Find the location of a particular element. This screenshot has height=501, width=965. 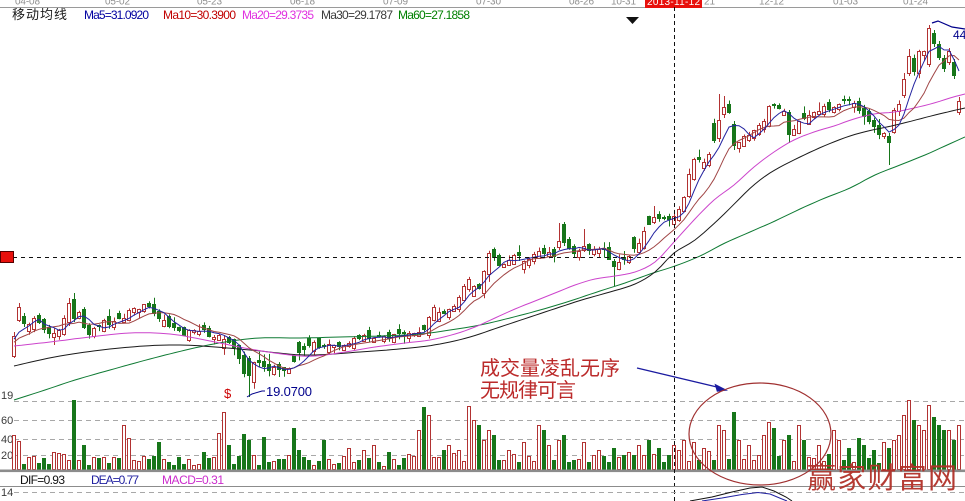

svg-text: 05-23 is located at coordinates (209, 4).